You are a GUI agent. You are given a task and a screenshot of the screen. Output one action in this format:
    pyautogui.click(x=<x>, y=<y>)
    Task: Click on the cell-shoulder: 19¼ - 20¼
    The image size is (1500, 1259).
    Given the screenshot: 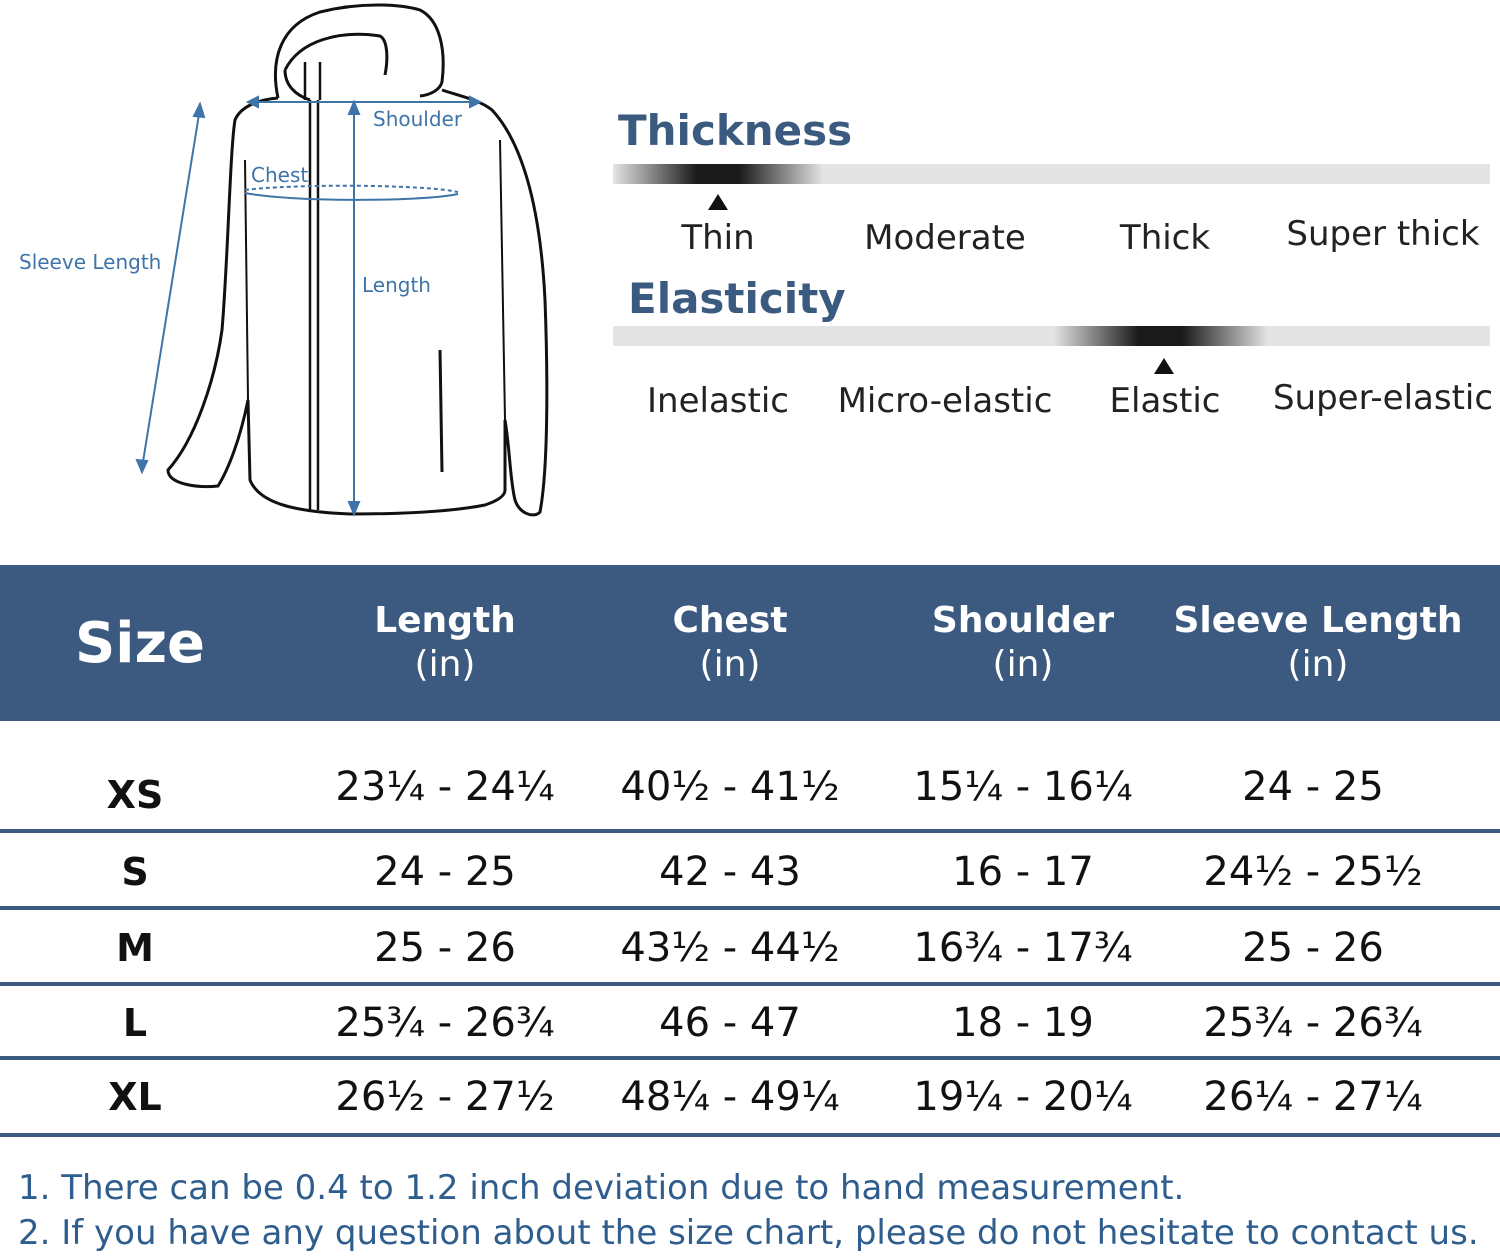 What is the action you would take?
    pyautogui.click(x=1023, y=1097)
    